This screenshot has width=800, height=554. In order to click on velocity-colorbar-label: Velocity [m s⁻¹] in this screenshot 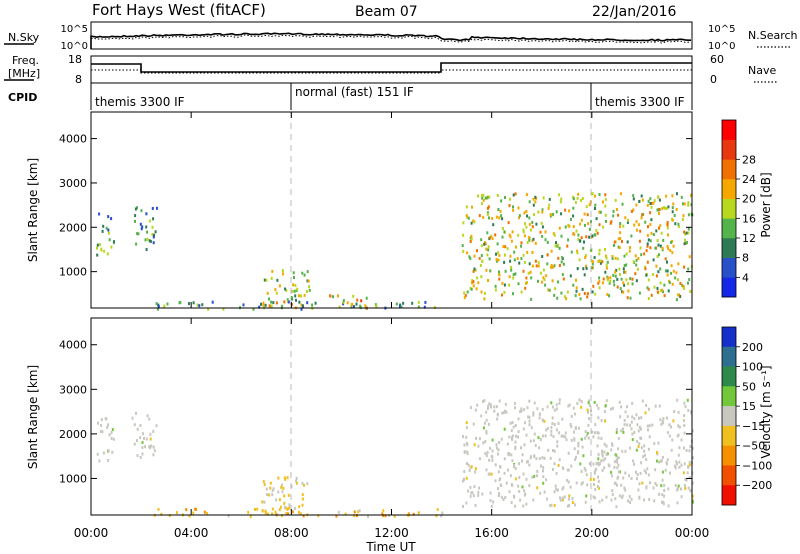, I will do `click(766, 411)`.